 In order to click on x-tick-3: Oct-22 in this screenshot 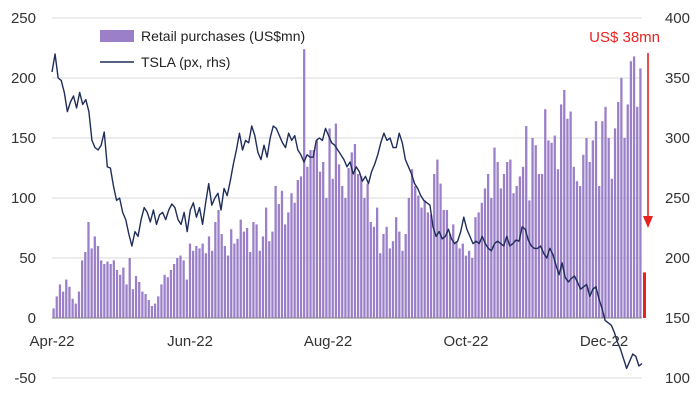, I will do `click(465, 341)`.